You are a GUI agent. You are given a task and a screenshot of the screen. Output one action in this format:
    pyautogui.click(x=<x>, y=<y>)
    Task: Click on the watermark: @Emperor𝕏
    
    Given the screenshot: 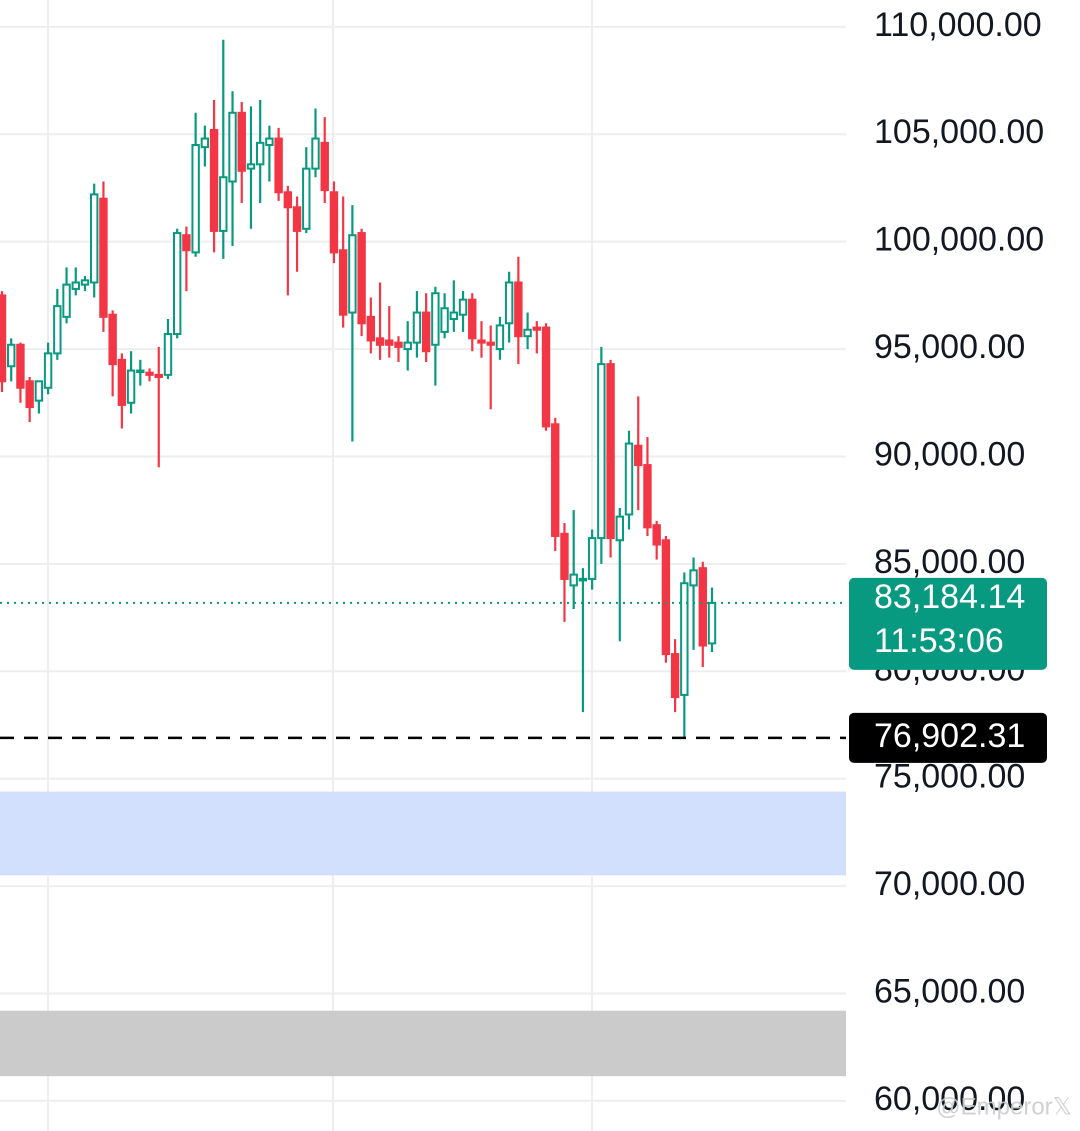 What is the action you would take?
    pyautogui.click(x=1004, y=1106)
    